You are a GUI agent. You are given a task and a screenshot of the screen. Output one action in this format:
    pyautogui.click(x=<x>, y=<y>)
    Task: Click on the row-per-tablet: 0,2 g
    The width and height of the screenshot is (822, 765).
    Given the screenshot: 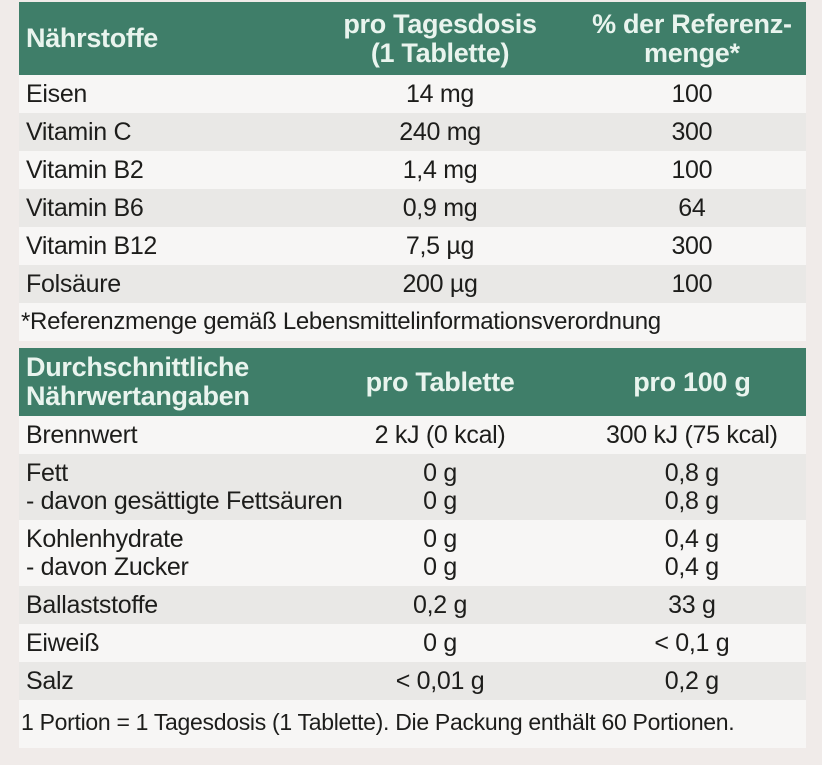 What is the action you would take?
    pyautogui.click(x=440, y=605)
    